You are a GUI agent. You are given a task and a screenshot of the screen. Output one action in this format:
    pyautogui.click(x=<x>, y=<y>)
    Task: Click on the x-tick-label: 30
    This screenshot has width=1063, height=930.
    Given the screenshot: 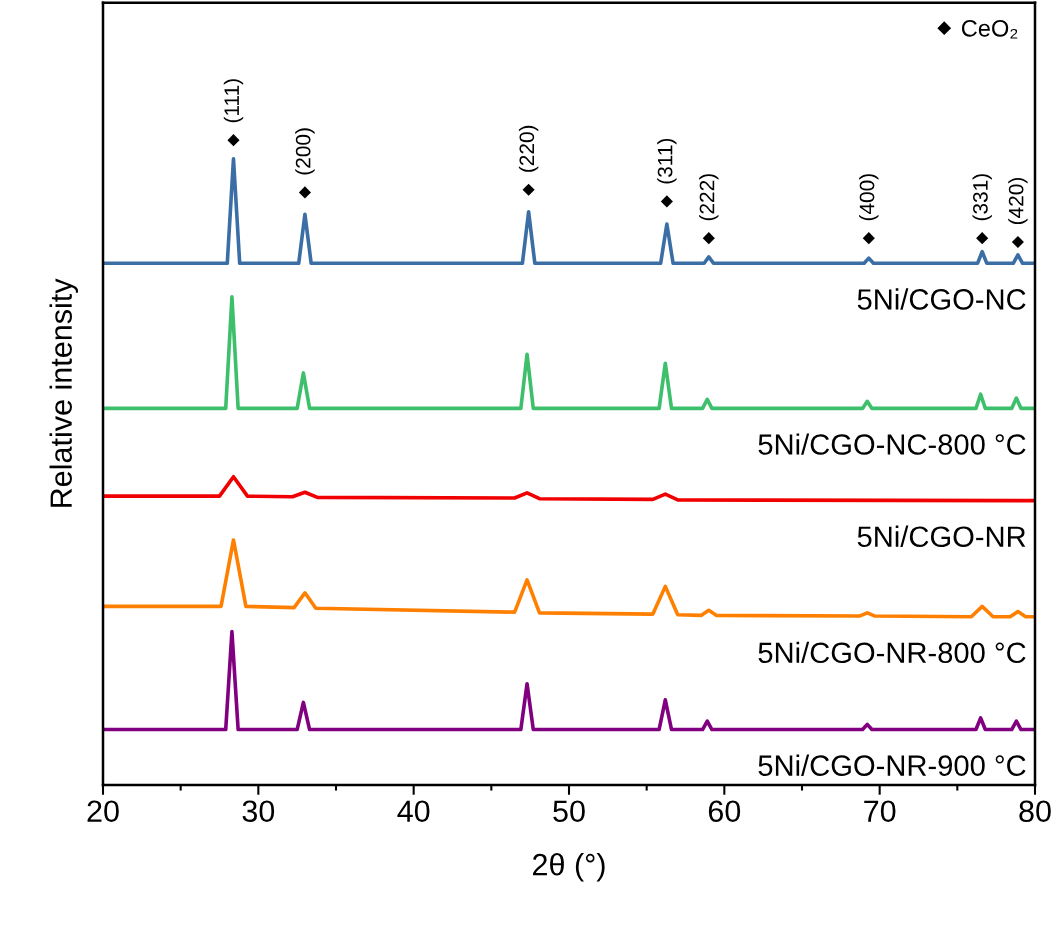 What is the action you would take?
    pyautogui.click(x=258, y=811)
    